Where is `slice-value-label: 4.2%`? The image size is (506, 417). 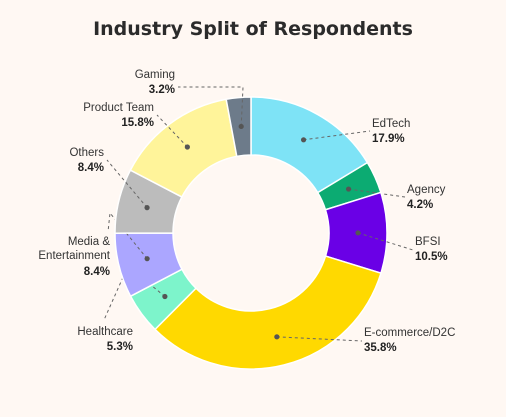 slice-value-label: 4.2% is located at coordinates (420, 205).